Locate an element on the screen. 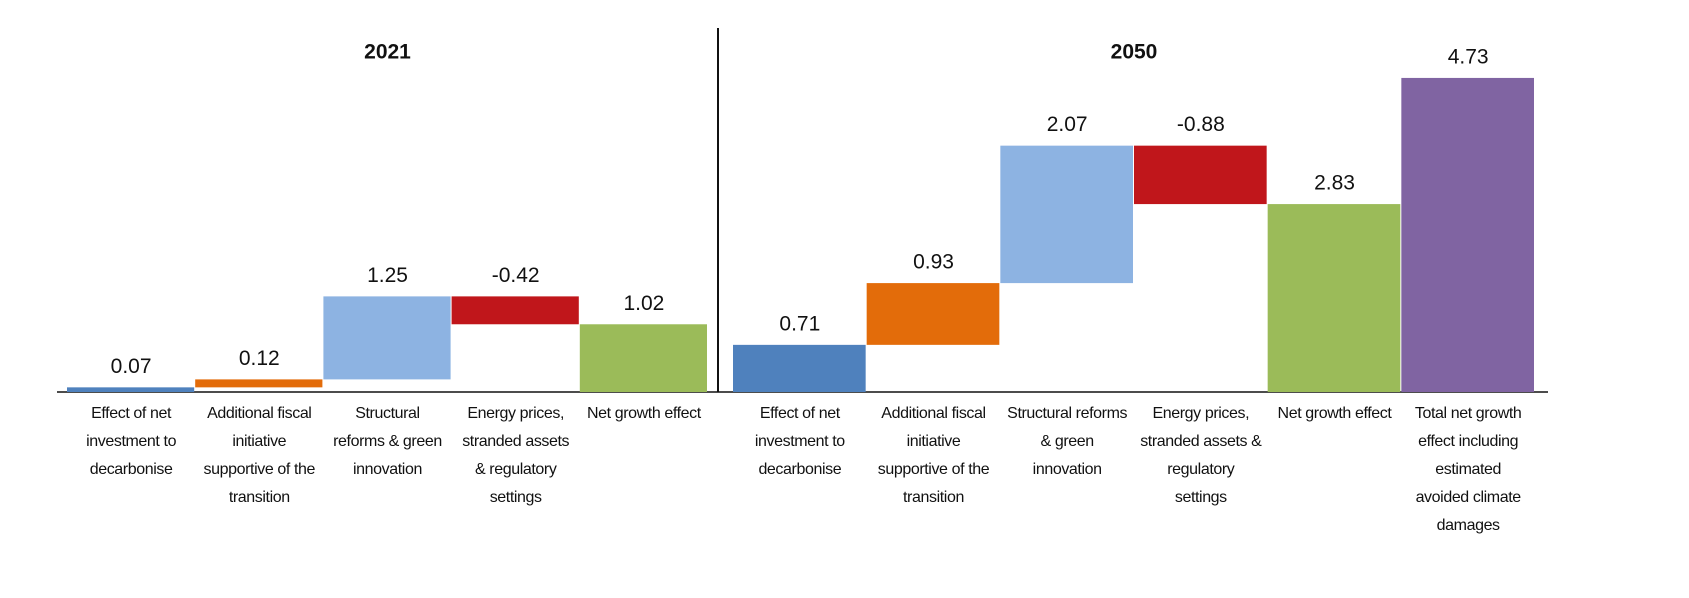 This screenshot has height=598, width=1689. value-label: 2.83 is located at coordinates (1334, 183).